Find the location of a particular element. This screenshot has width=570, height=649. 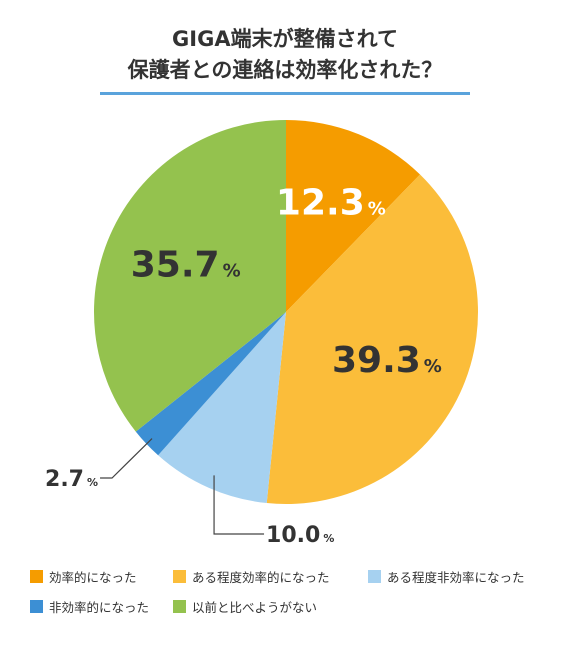

pie-slice-efficient is located at coordinates (353, 216).